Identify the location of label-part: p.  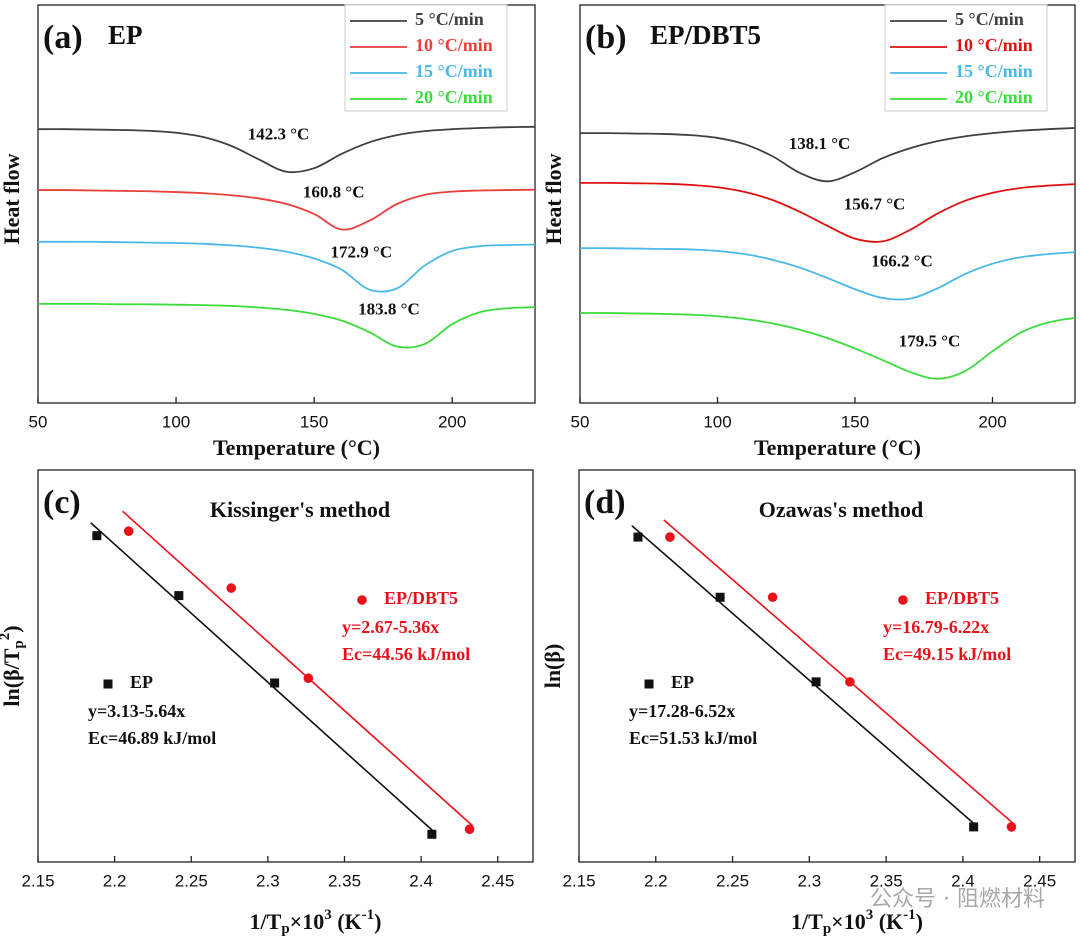
(827, 929).